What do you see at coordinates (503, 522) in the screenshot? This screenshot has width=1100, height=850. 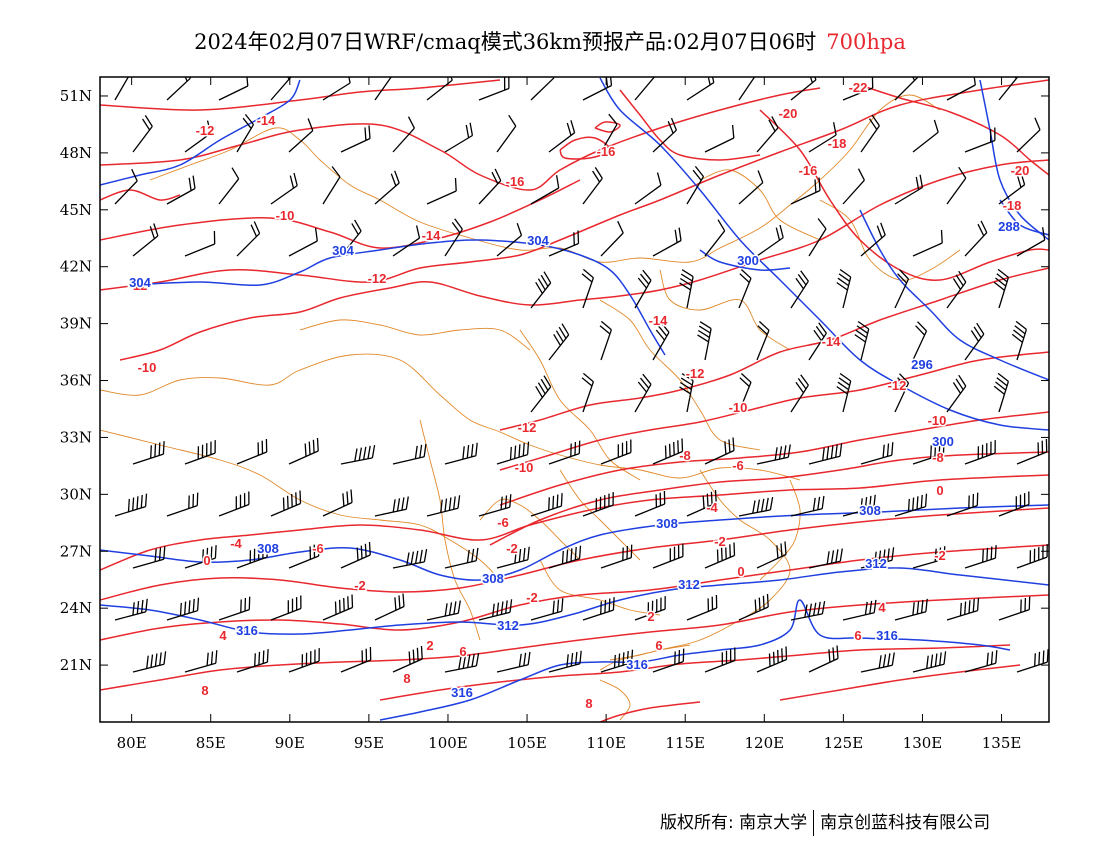 I see `temperature-label: -6` at bounding box center [503, 522].